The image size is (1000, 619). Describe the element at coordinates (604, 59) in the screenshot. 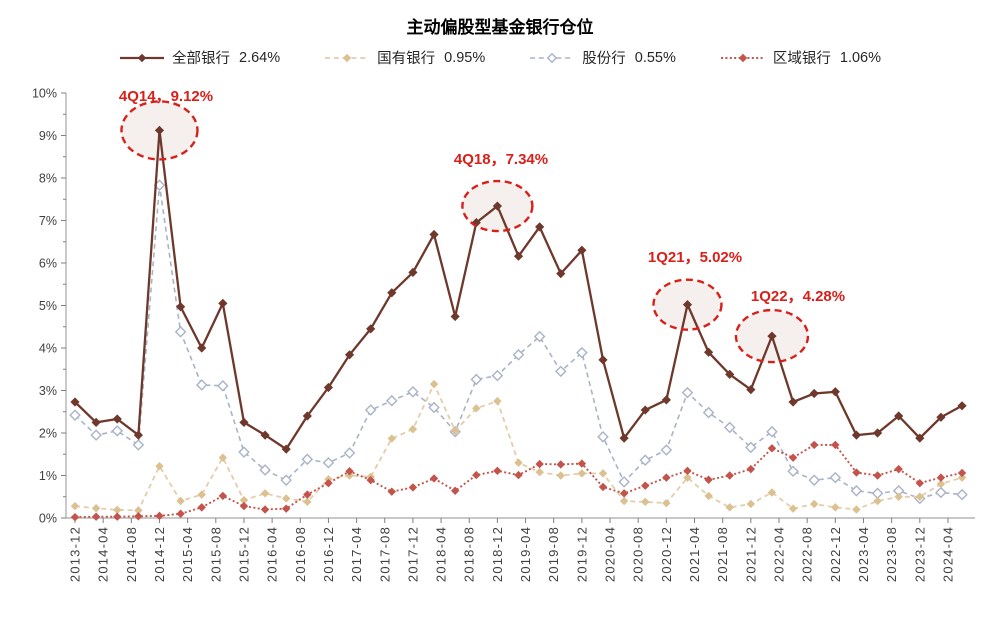

I see `legend-series-name: 股份行` at that location.